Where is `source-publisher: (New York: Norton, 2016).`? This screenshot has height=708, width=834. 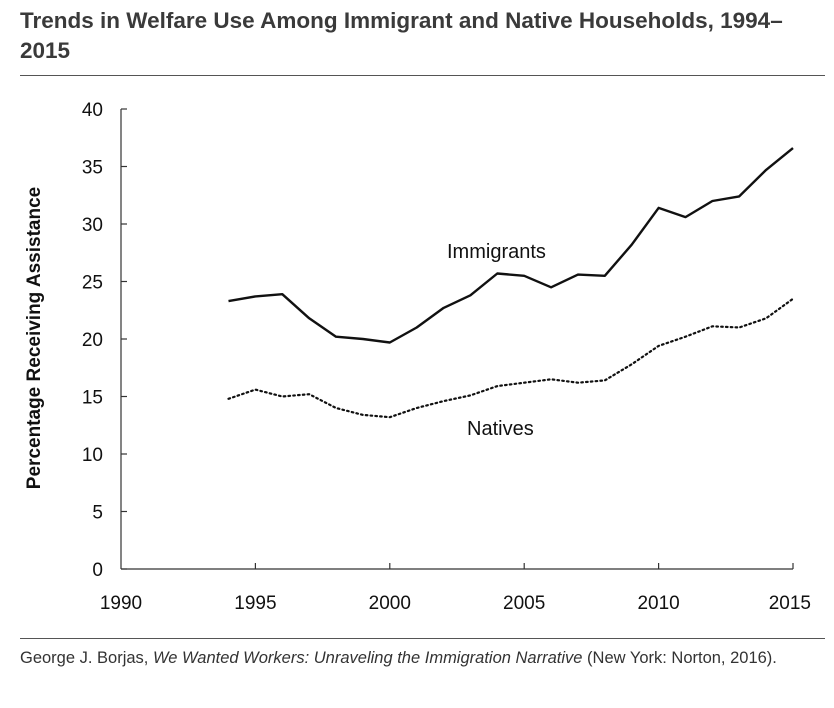
source-publisher: (New York: Norton, 2016). is located at coordinates (679, 658).